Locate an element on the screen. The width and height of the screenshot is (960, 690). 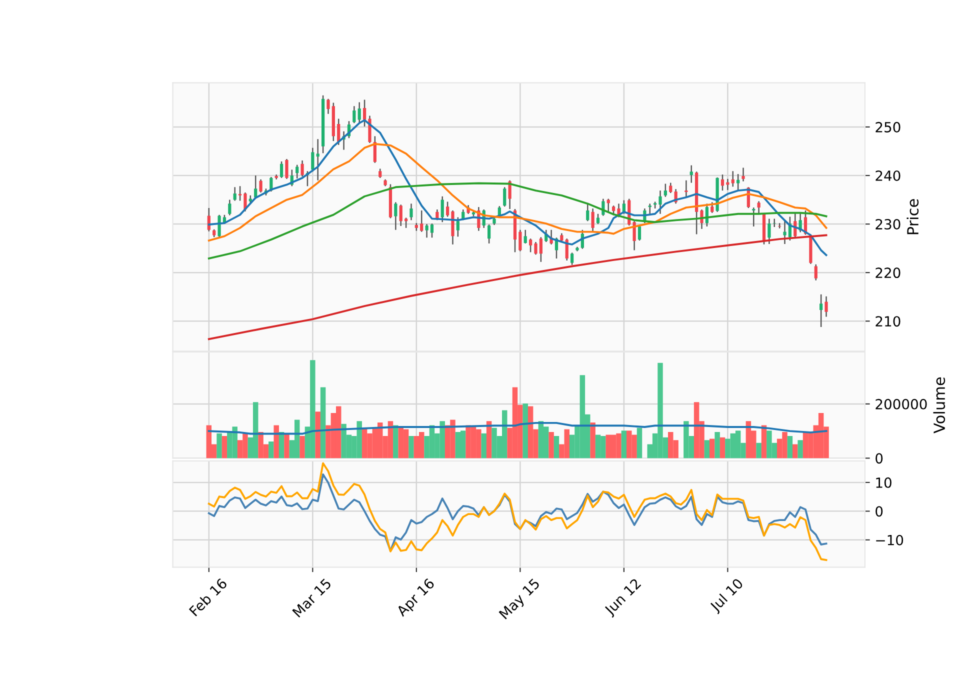
y-tick-label: 220 is located at coordinates (888, 273).